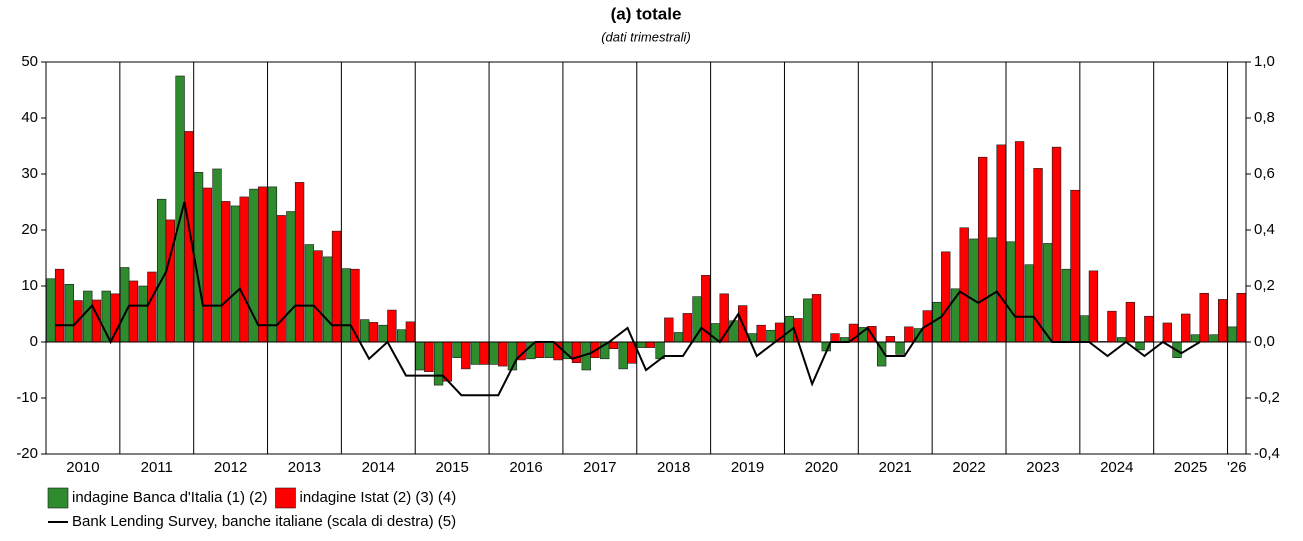 The width and height of the screenshot is (1303, 541). Describe the element at coordinates (1190, 467) in the screenshot. I see `x-tick-label: 2025` at that location.